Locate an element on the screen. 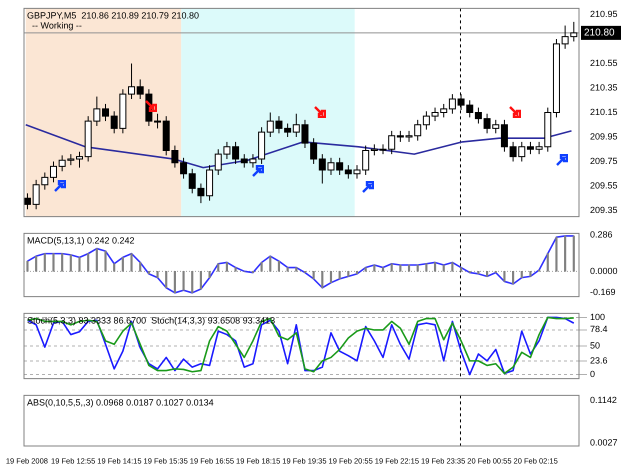 This screenshot has height=469, width=625. y-tick-label: 23.6 is located at coordinates (599, 361).